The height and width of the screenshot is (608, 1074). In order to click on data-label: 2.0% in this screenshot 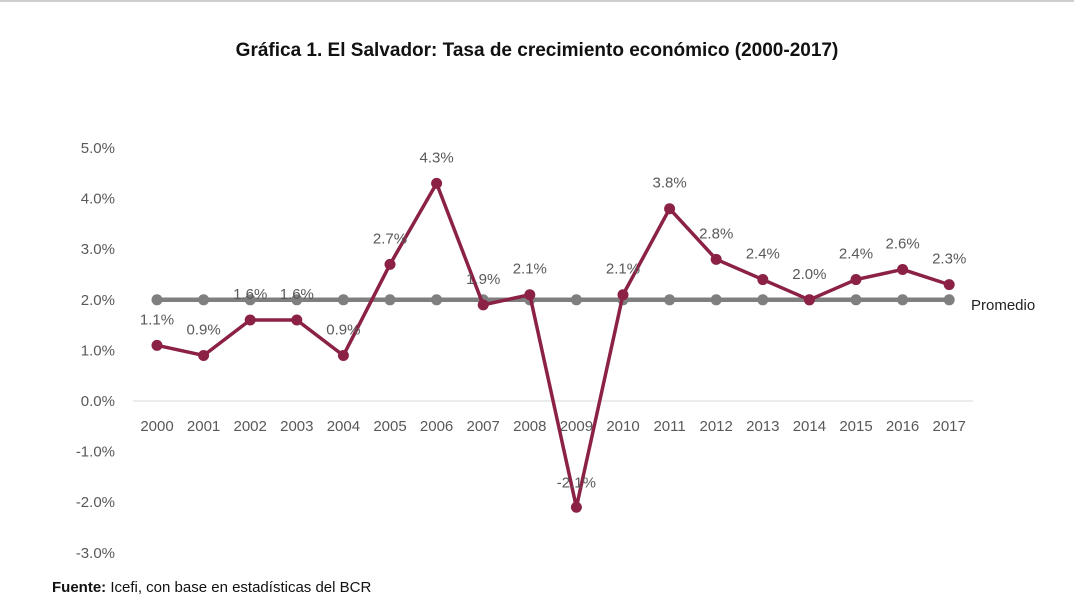, I will do `click(809, 274)`.